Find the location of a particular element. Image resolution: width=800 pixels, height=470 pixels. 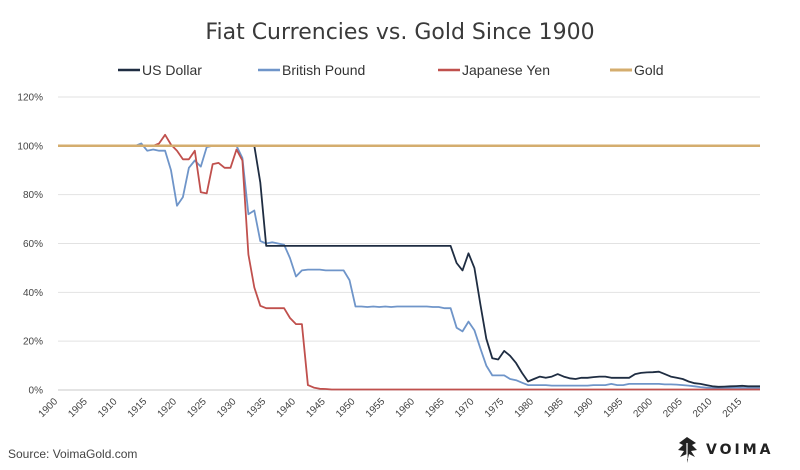

y-tick-label: 120% is located at coordinates (30, 98).